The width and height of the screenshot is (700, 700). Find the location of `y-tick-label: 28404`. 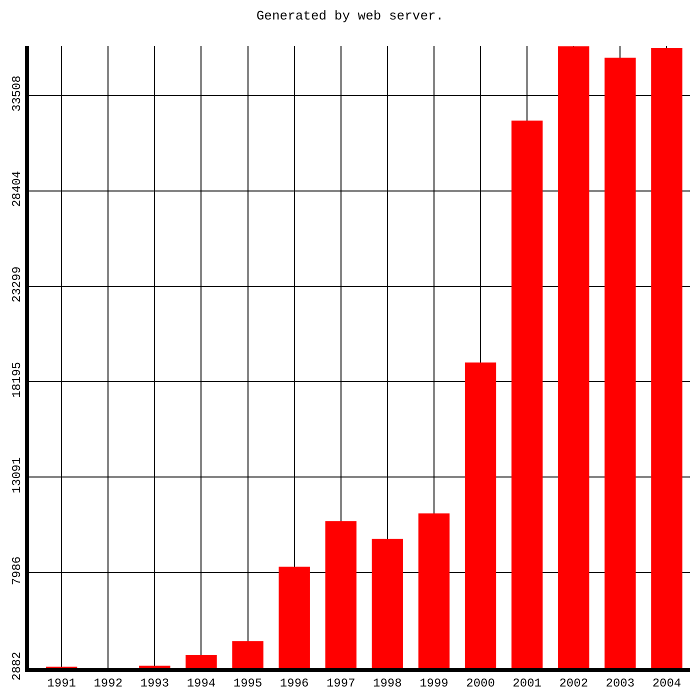

y-tick-label: 28404 is located at coordinates (17, 189).